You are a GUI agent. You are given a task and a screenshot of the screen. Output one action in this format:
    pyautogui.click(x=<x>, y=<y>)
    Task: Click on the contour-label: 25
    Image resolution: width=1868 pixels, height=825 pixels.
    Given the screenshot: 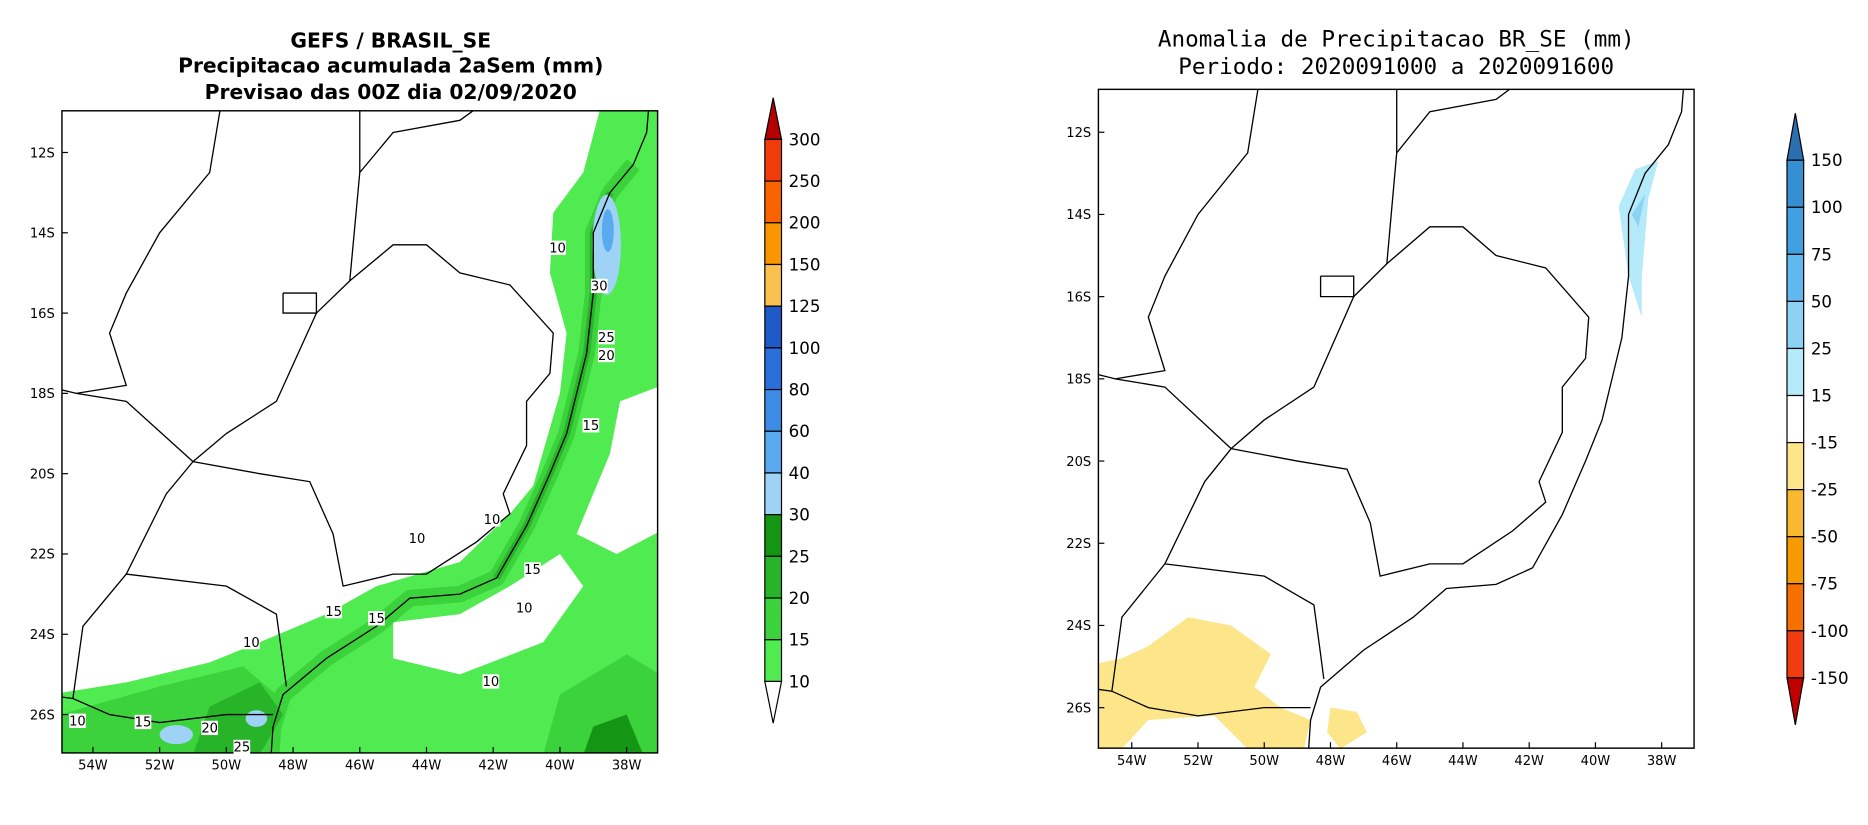 What is the action you would take?
    pyautogui.click(x=606, y=338)
    